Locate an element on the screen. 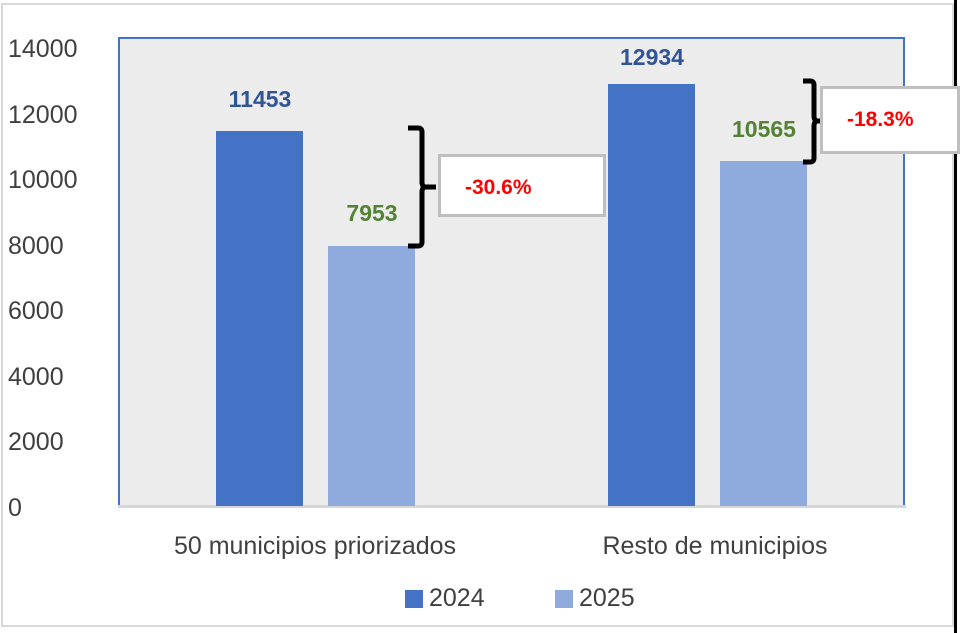  change-value-resto: -18.3% is located at coordinates (880, 119).